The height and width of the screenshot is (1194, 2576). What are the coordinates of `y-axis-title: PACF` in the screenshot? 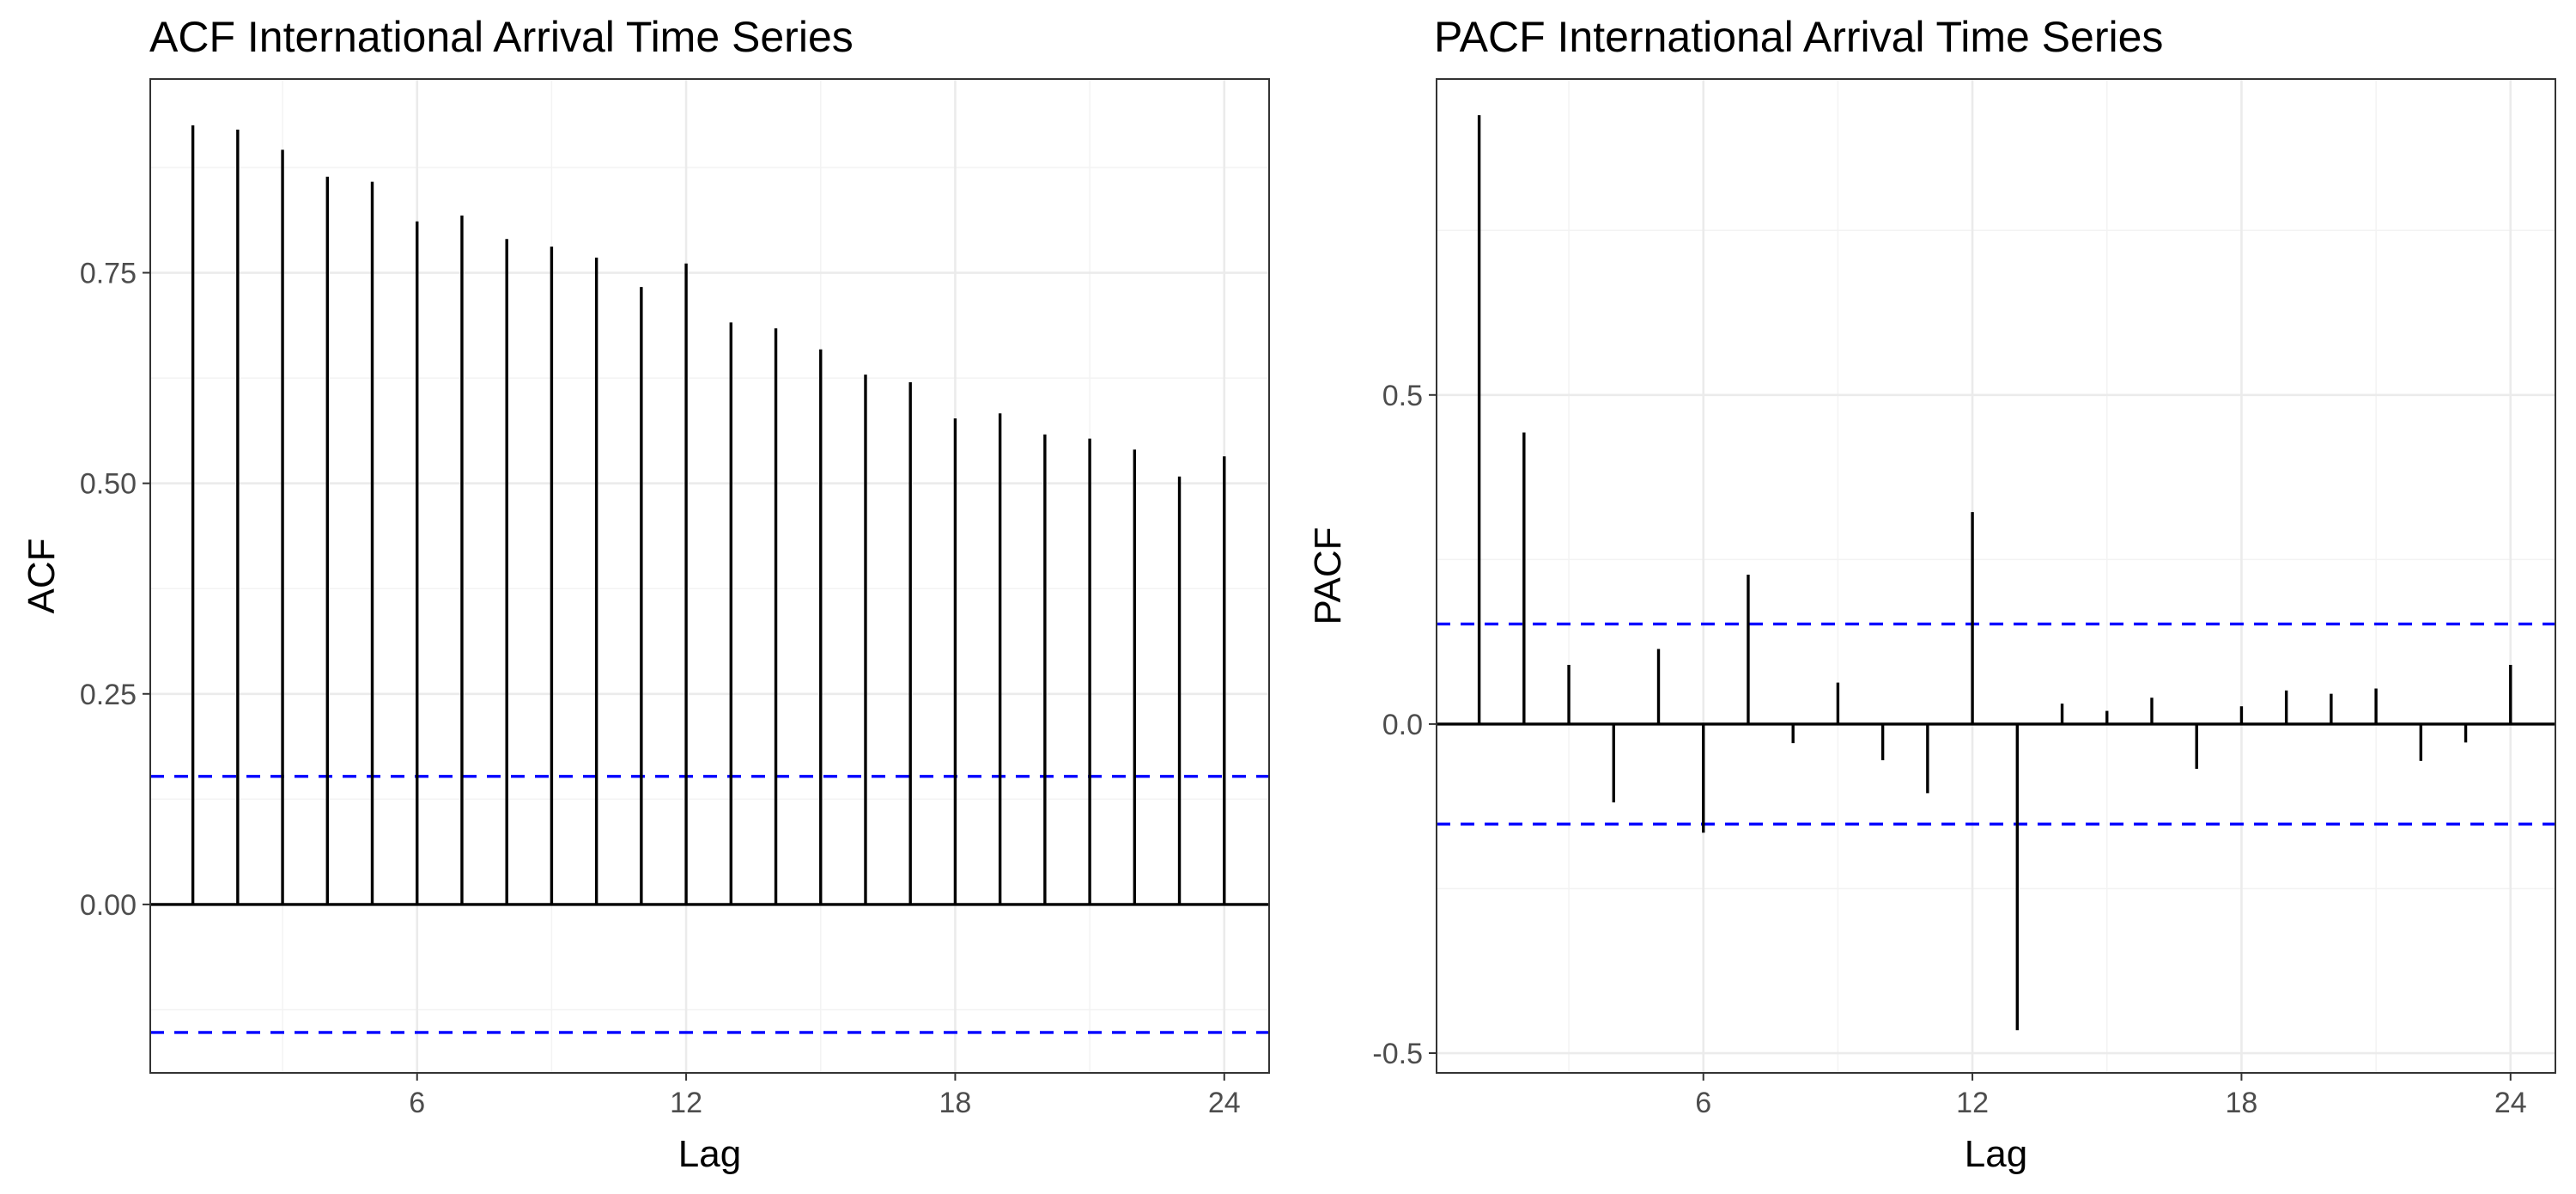 It's located at (1328, 575).